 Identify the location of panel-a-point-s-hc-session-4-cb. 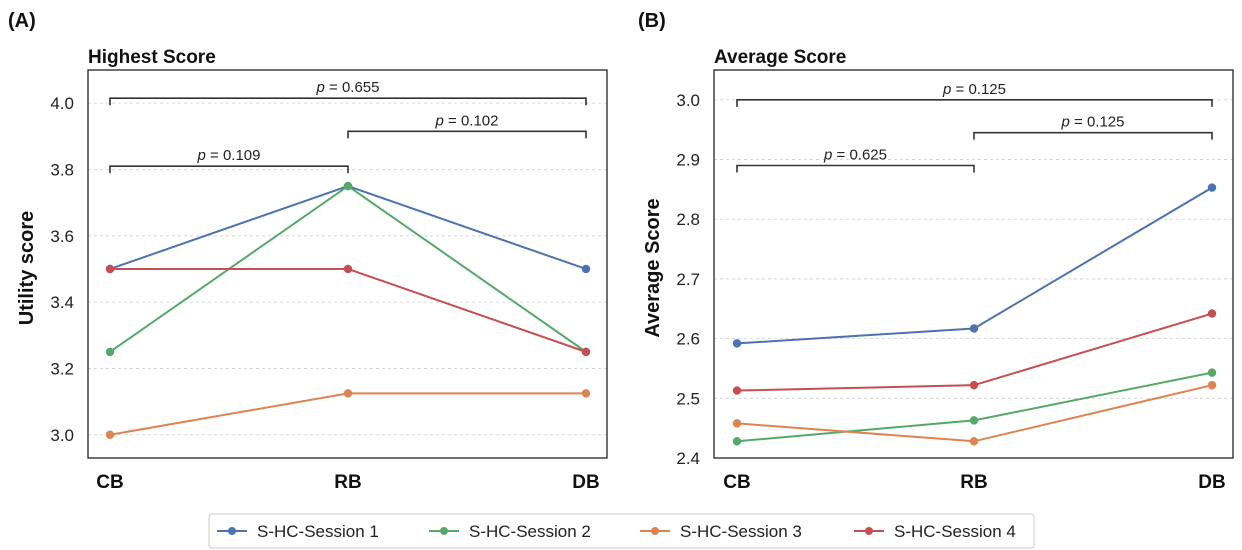
(110, 269).